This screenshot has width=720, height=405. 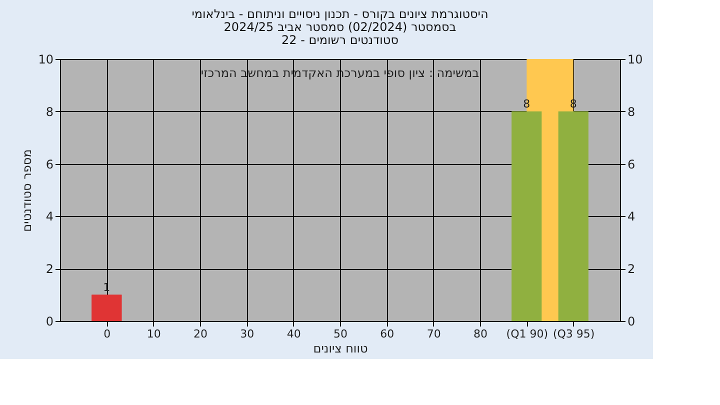 I want to click on x-tick-label: 10, so click(x=153, y=334).